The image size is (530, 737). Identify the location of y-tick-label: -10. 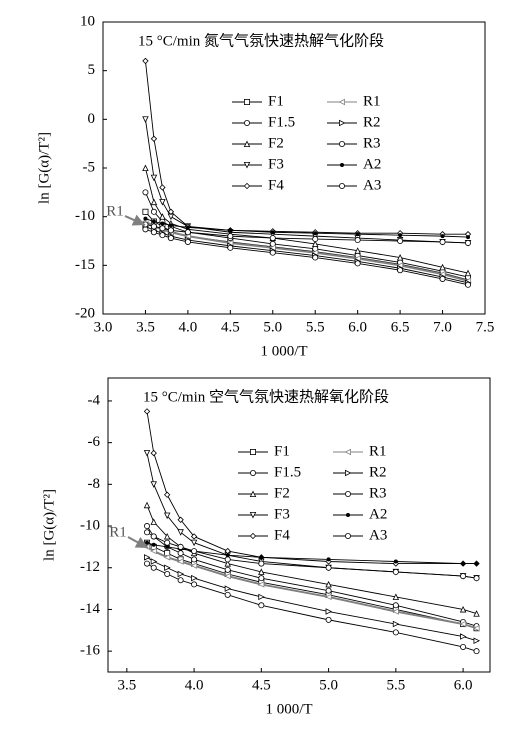
(85, 216).